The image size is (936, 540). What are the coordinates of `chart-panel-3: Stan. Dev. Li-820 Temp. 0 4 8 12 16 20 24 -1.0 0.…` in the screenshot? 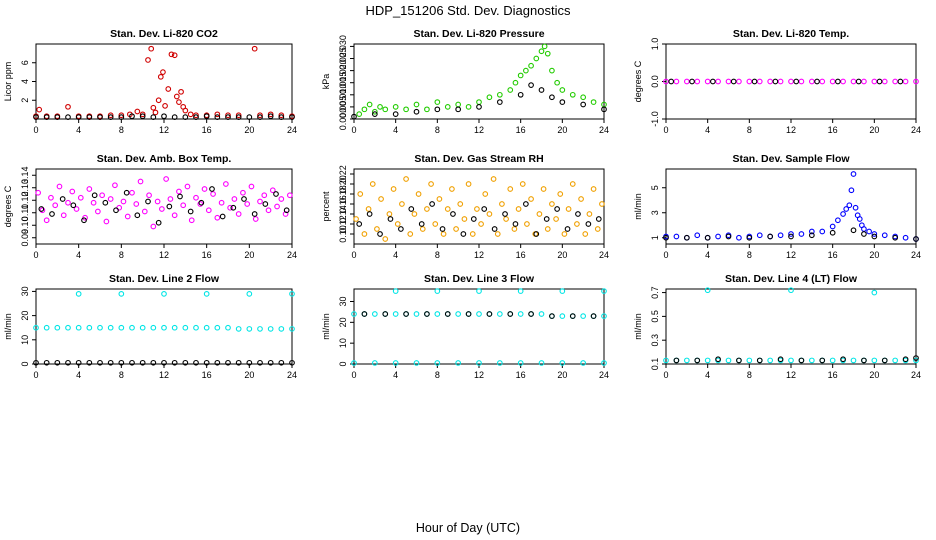 It's located at (777, 81).